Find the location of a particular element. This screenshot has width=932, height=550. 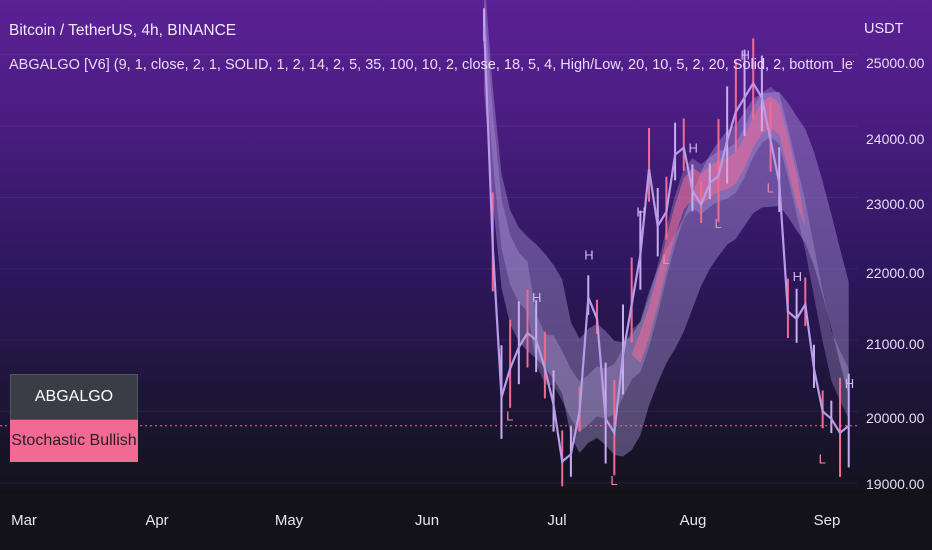

time-tick-apr: Apr is located at coordinates (157, 520).